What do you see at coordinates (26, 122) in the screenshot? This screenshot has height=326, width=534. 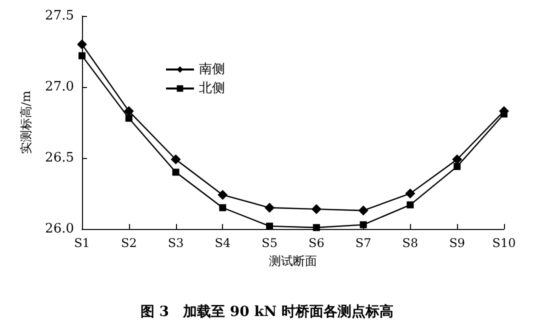 I see `y-axis-title: 实测标高/m` at bounding box center [26, 122].